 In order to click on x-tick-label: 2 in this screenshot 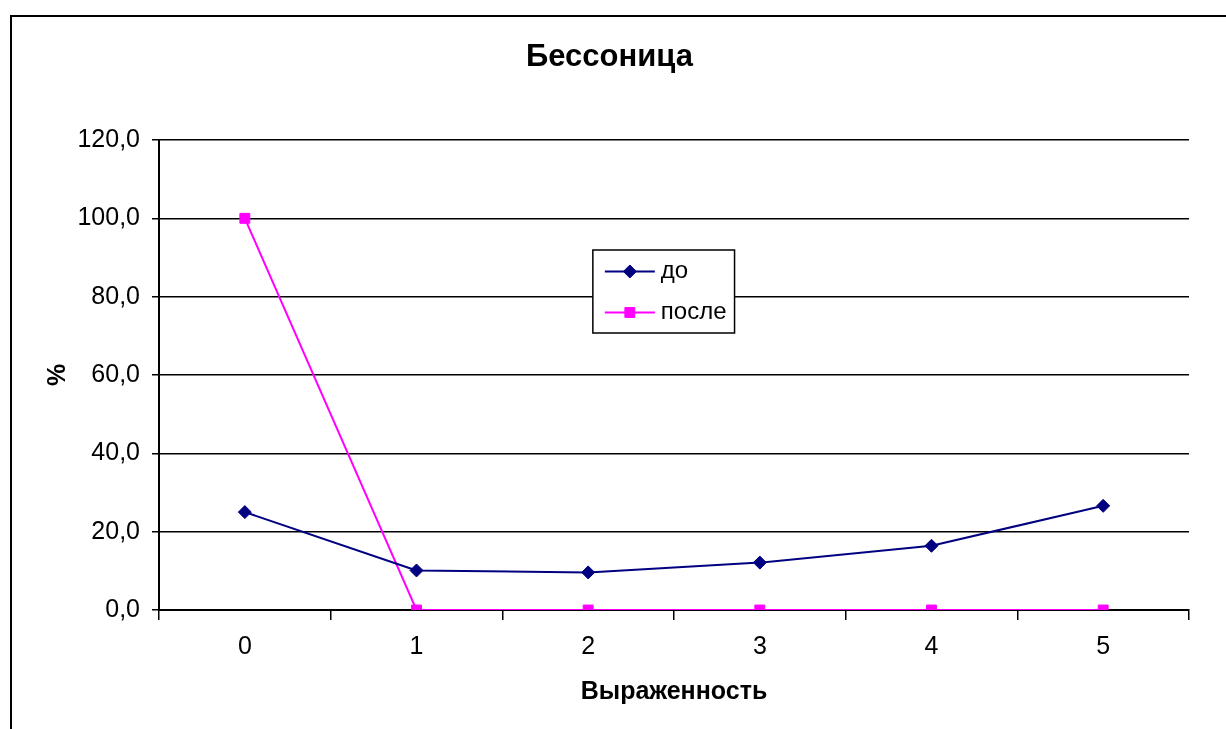, I will do `click(588, 644)`.